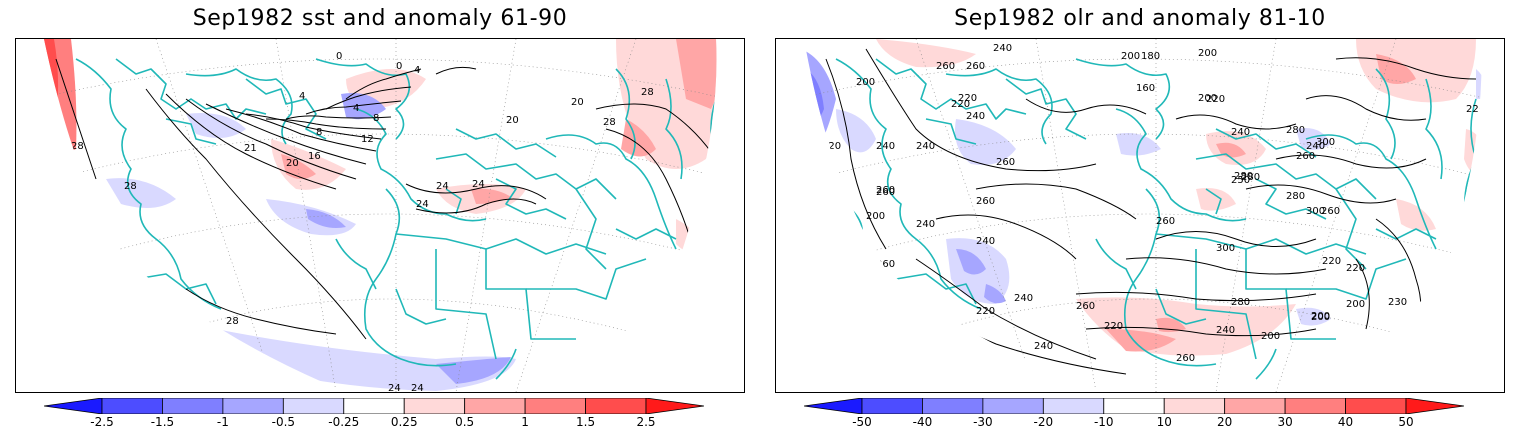  What do you see at coordinates (374, 406) in the screenshot?
I see `sst-colorbar` at bounding box center [374, 406].